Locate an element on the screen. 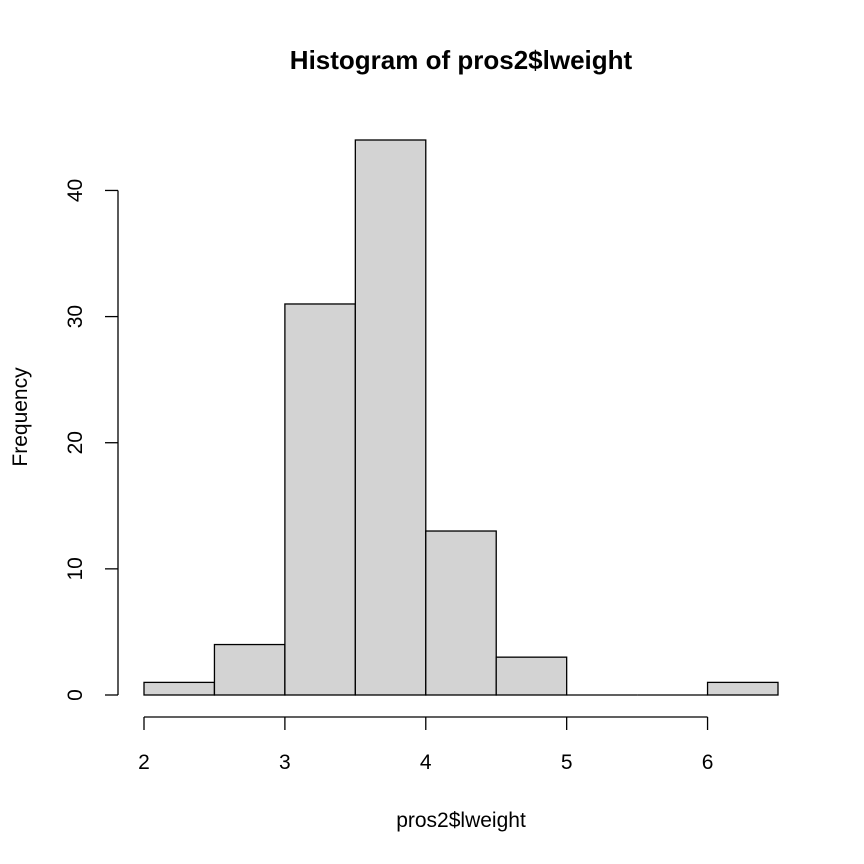 Image resolution: width=864 pixels, height=864 pixels. x-axis: 2 3 4 5 6 is located at coordinates (426, 745).